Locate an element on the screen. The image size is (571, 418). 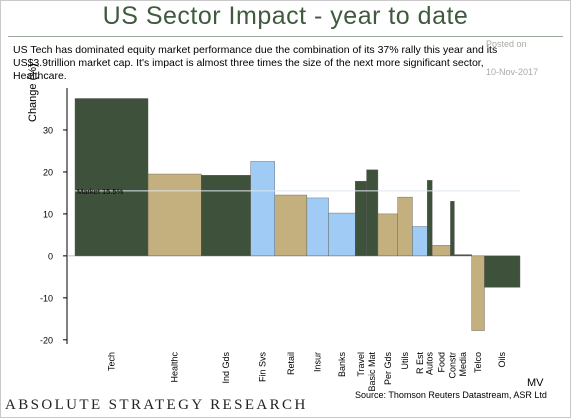
market-reference-label: Market 15.5% is located at coordinates (100, 191).